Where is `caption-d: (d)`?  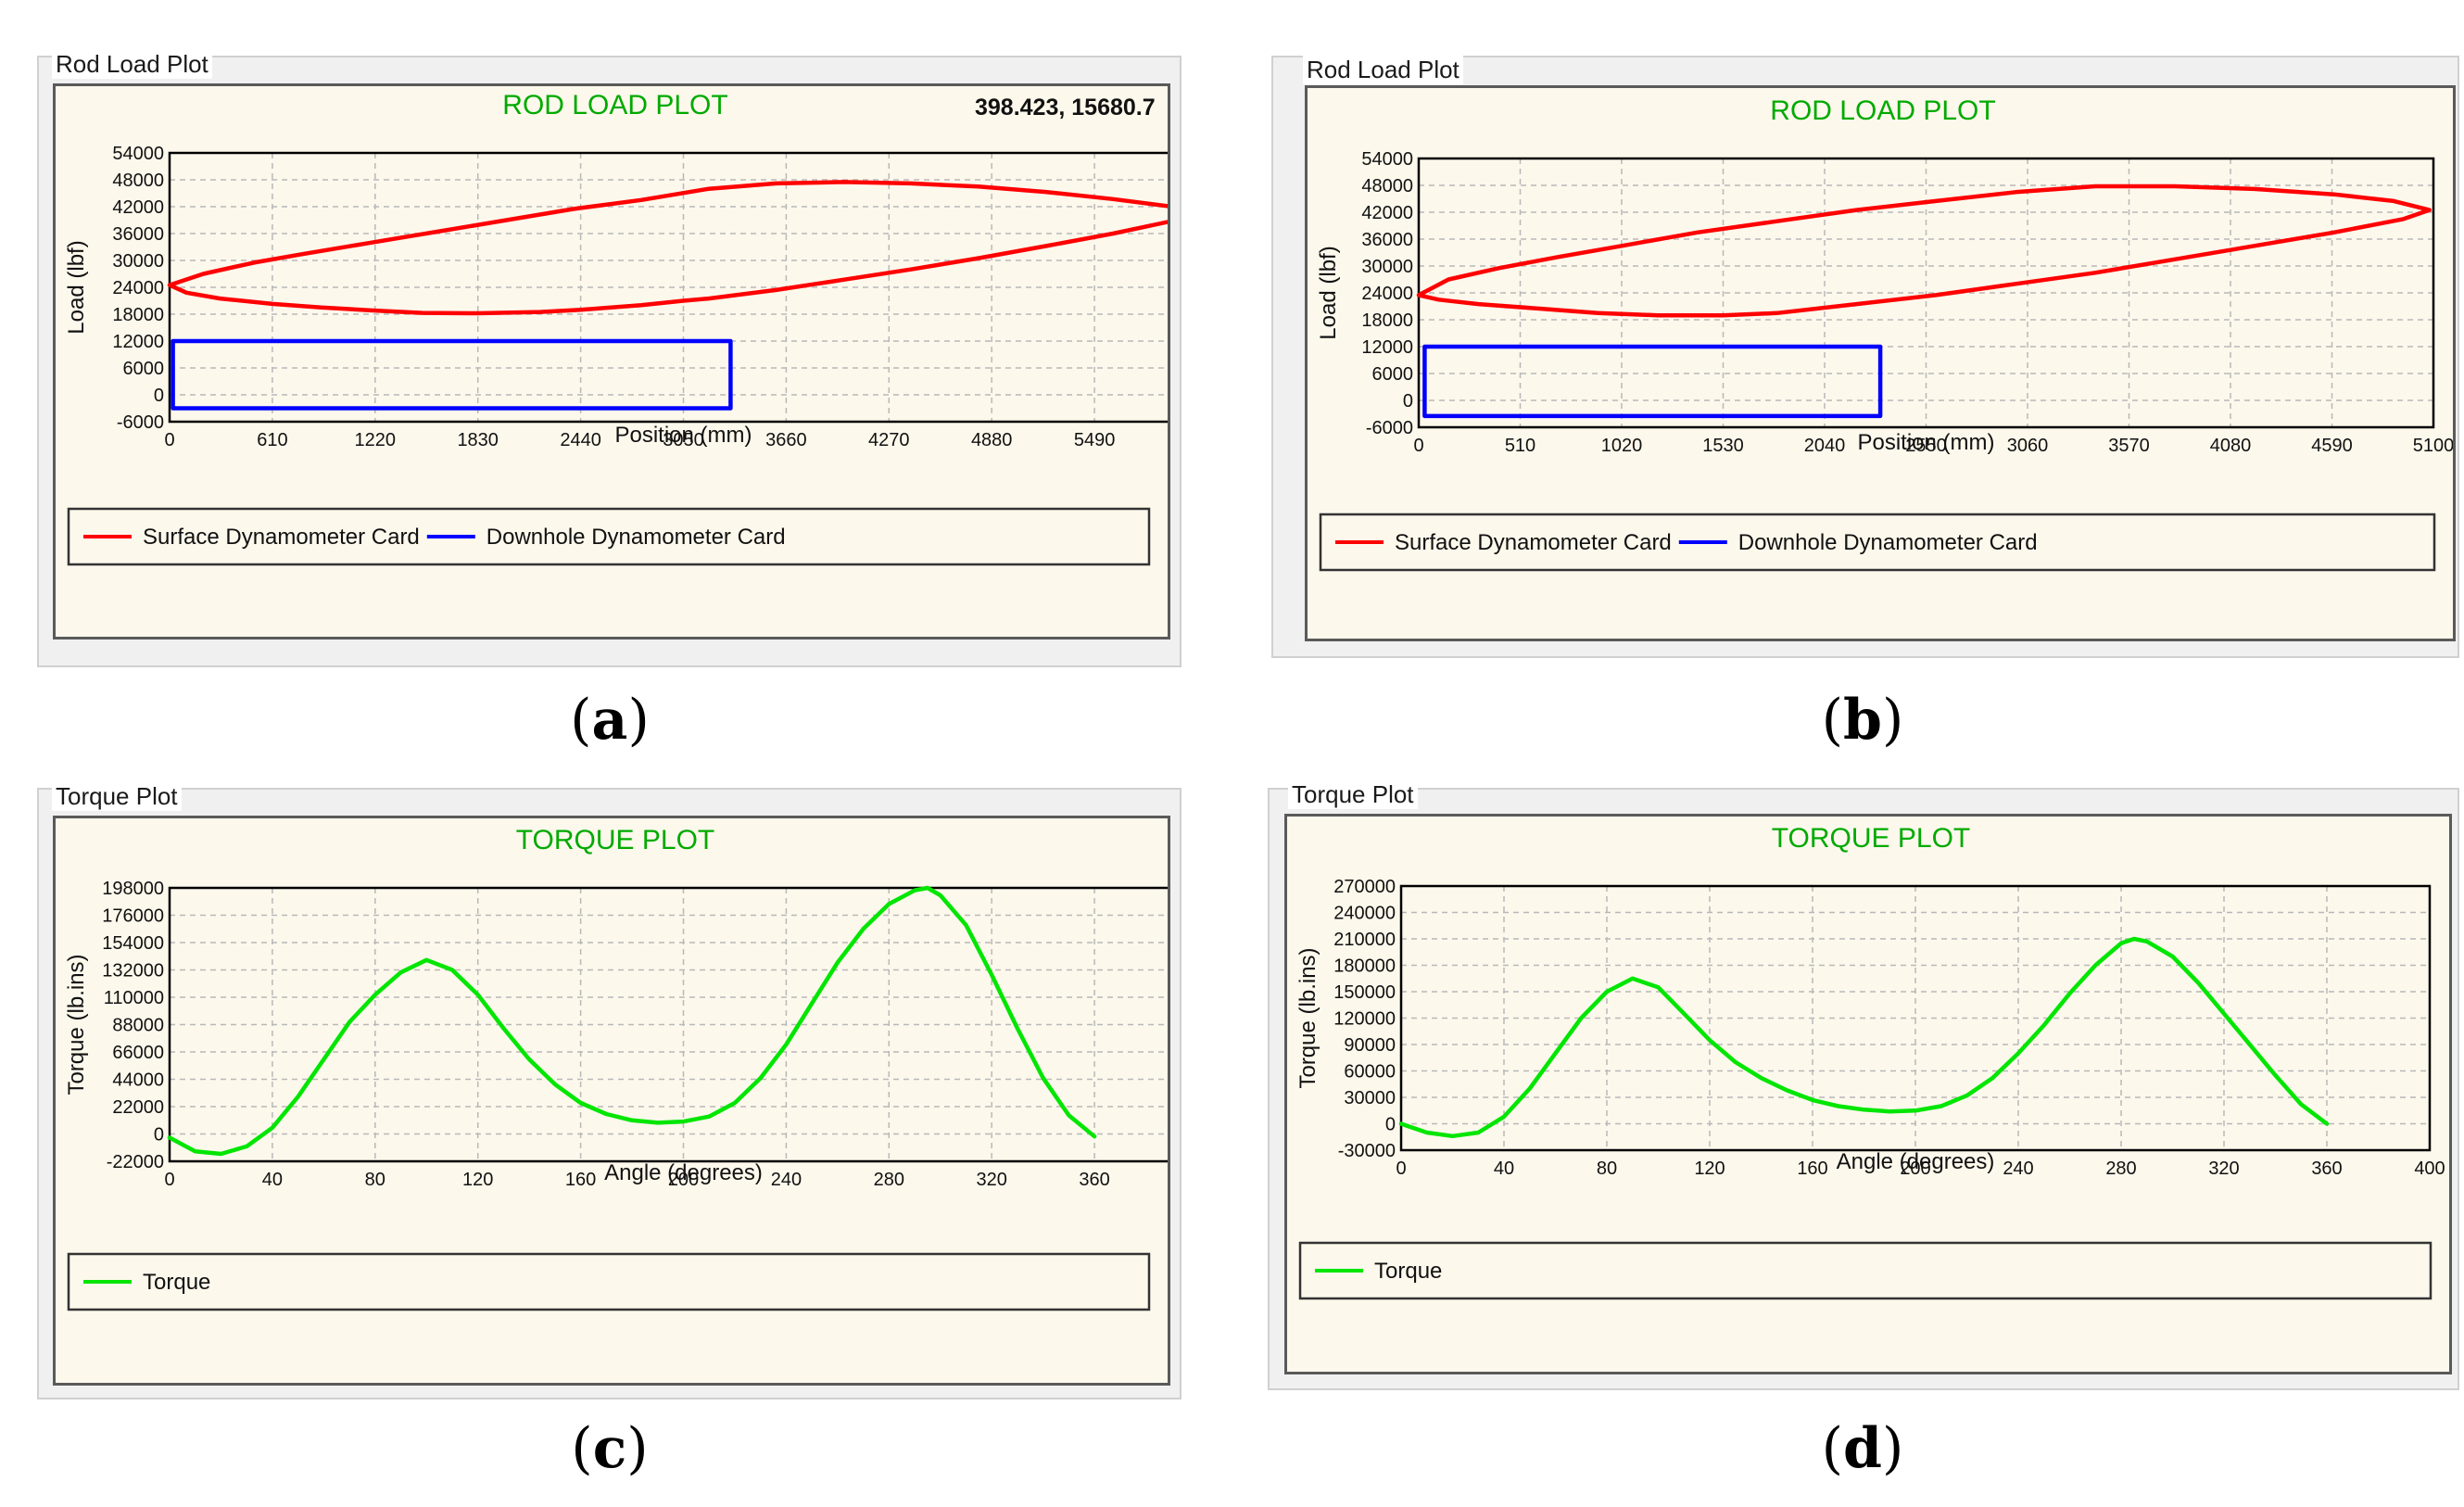 caption-d: (d) is located at coordinates (1863, 1448).